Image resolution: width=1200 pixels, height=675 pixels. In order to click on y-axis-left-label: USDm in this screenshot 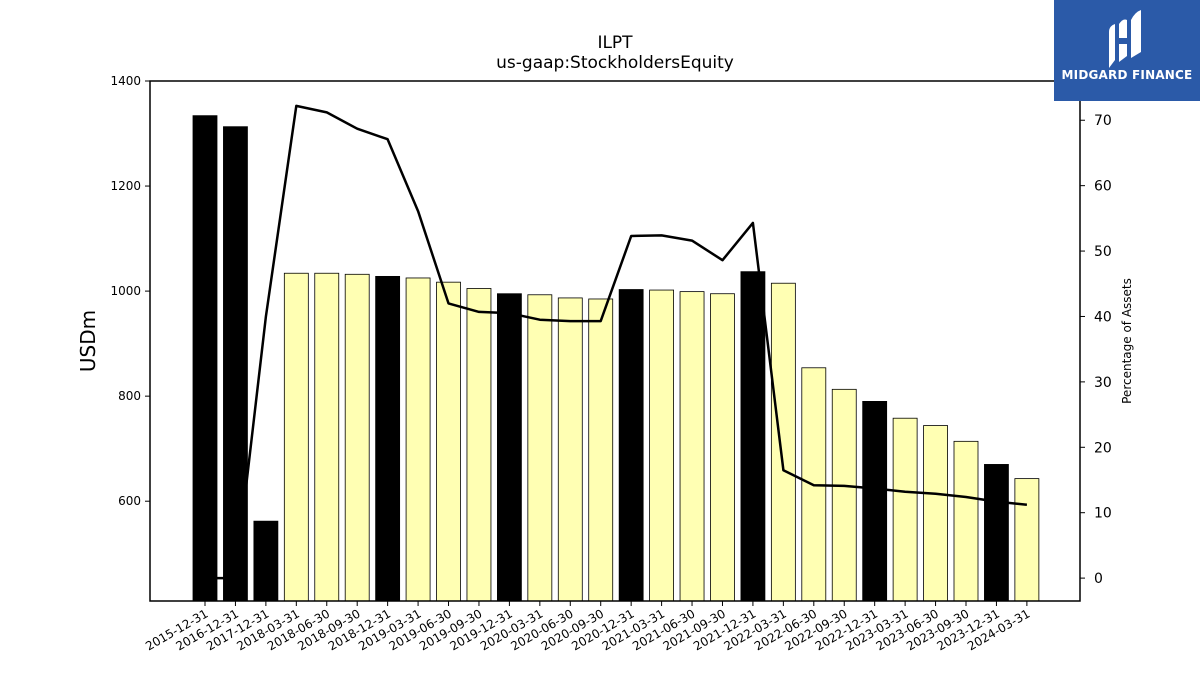, I will do `click(88, 341)`.